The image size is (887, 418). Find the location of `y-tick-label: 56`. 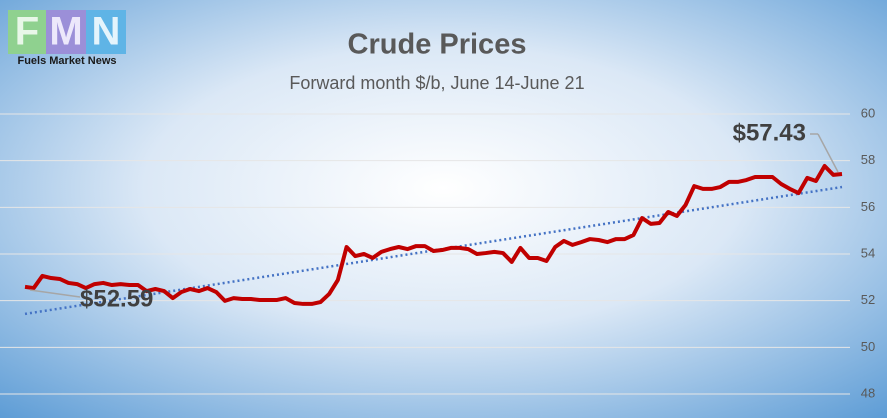

y-tick-label: 56 is located at coordinates (868, 206).